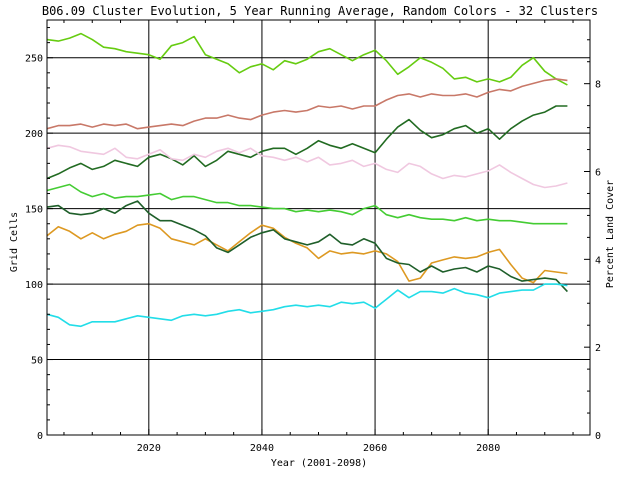 The image size is (640, 480). Describe the element at coordinates (598, 173) in the screenshot. I see `y2-tick-label: 6` at that location.